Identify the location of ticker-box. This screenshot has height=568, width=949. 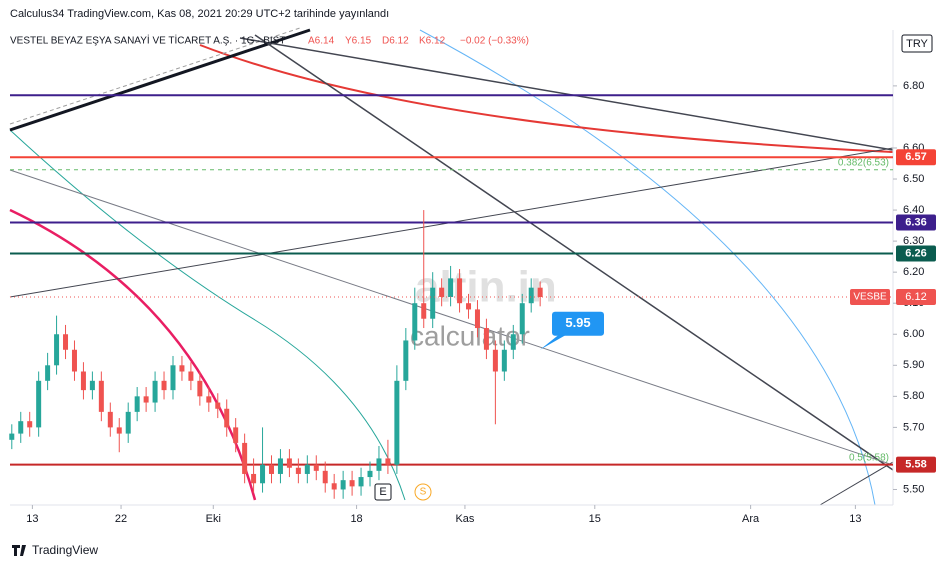
(870, 296).